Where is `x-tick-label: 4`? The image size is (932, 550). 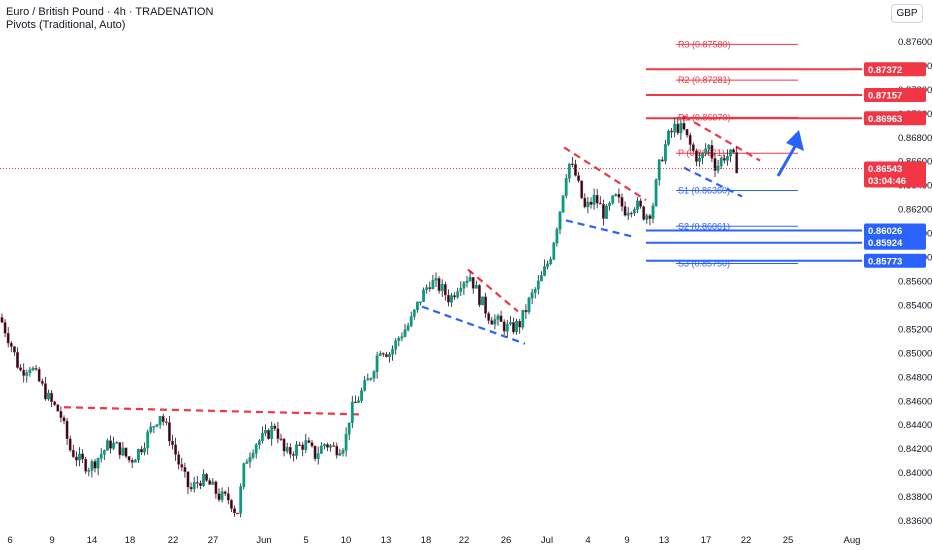 x-tick-label: 4 is located at coordinates (587, 540).